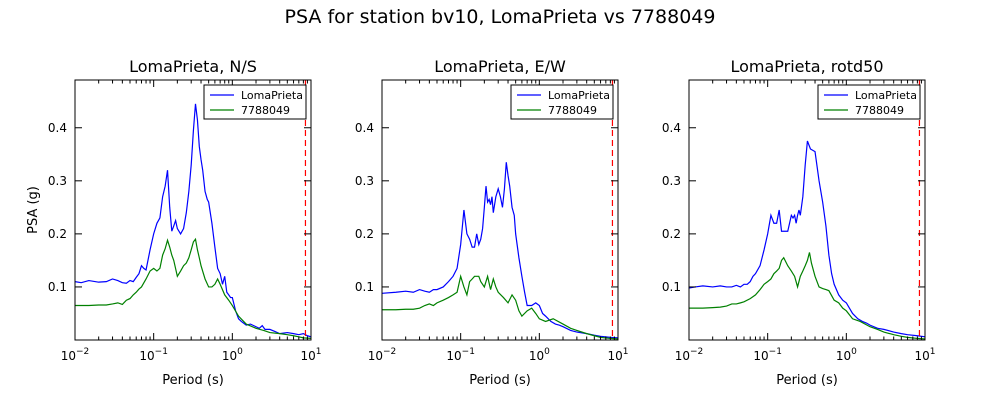  What do you see at coordinates (193, 66) in the screenshot?
I see `chart-title: LomaPrieta, N/S` at bounding box center [193, 66].